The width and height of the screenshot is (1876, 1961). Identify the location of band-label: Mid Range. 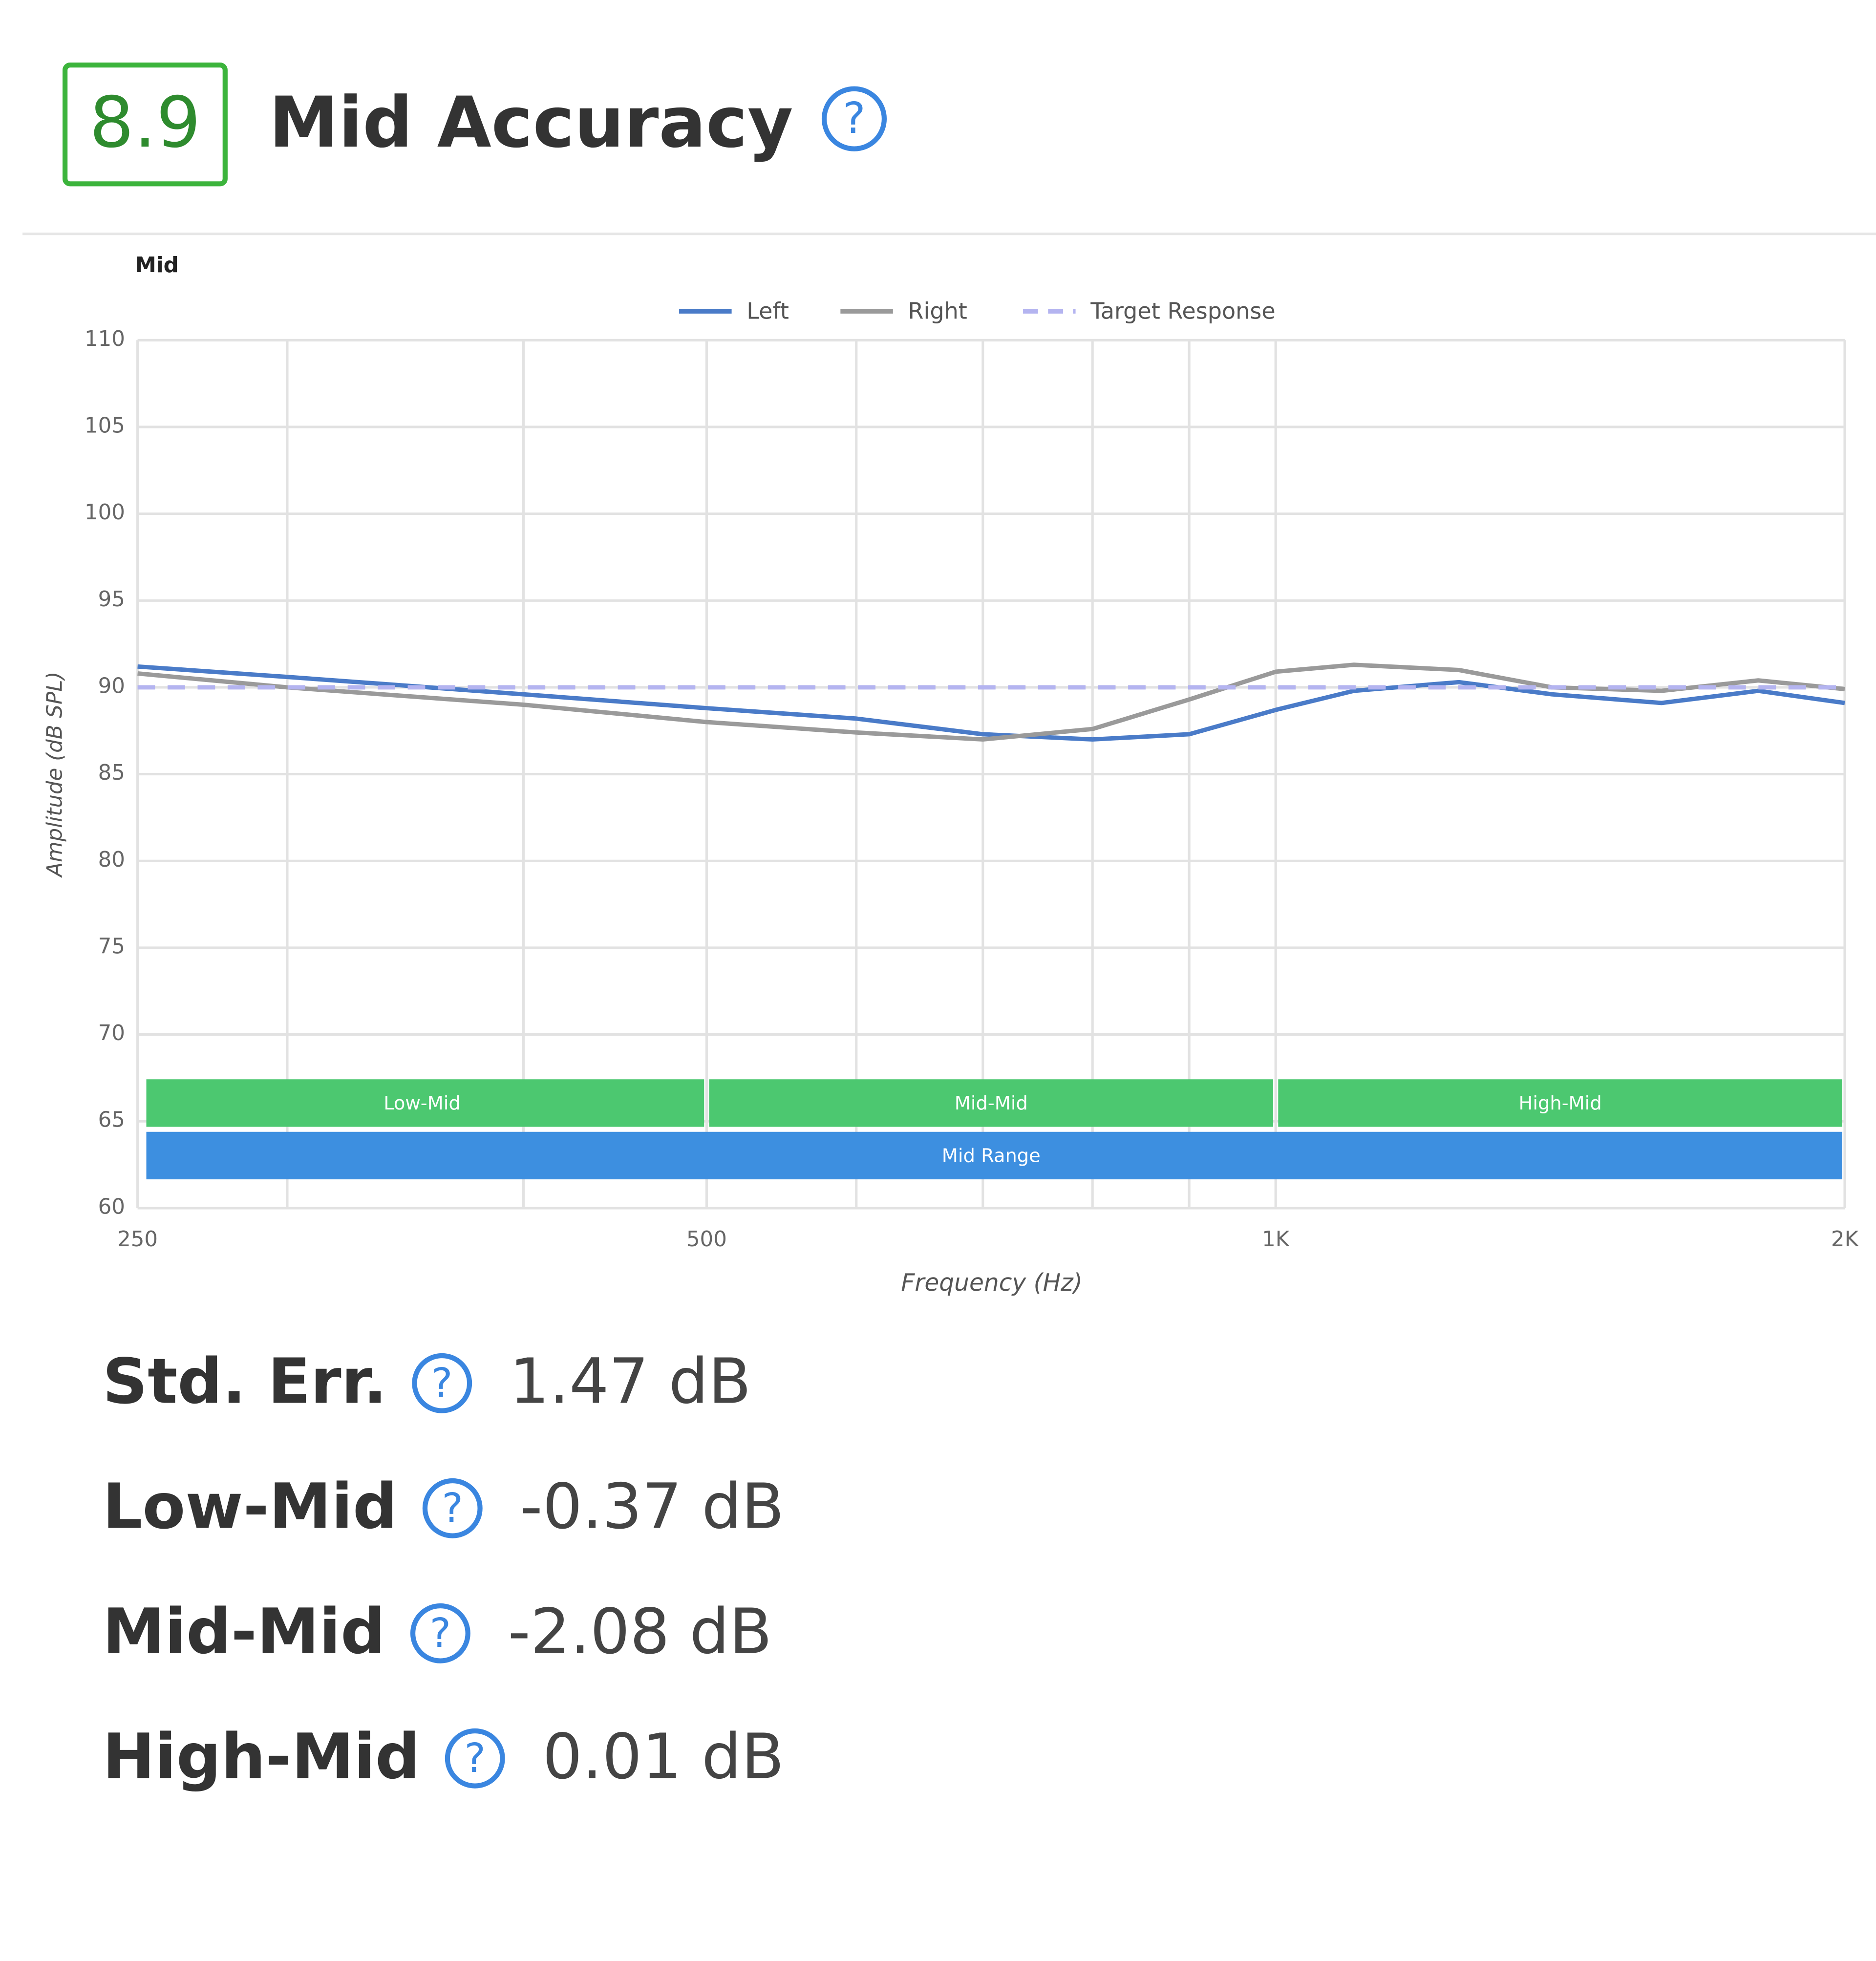
(991, 1156).